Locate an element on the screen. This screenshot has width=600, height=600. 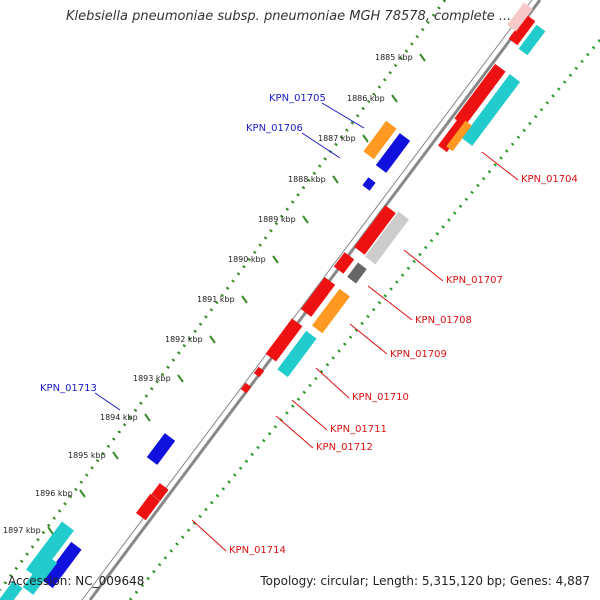
gene-label: KPN_01712 is located at coordinates (344, 447).